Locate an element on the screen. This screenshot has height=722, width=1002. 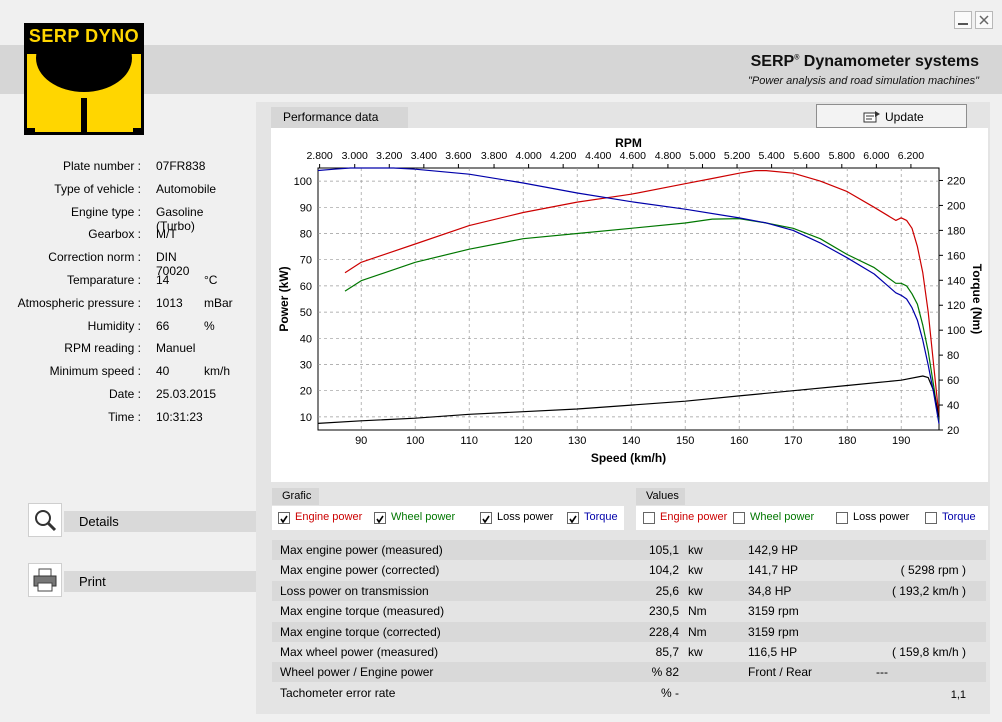
info-label: RPM reading : is located at coordinates (102, 348).